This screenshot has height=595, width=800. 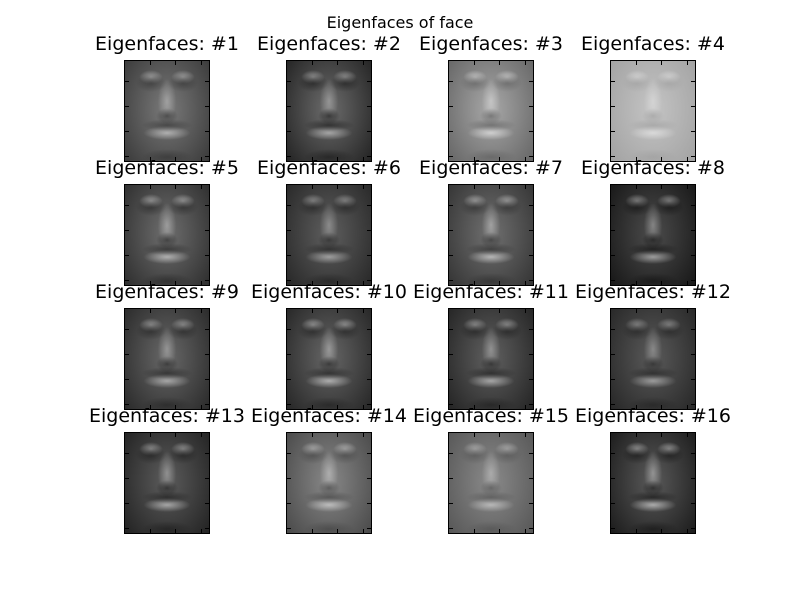 I want to click on panel-title: Eigenfaces: #14, so click(x=329, y=416).